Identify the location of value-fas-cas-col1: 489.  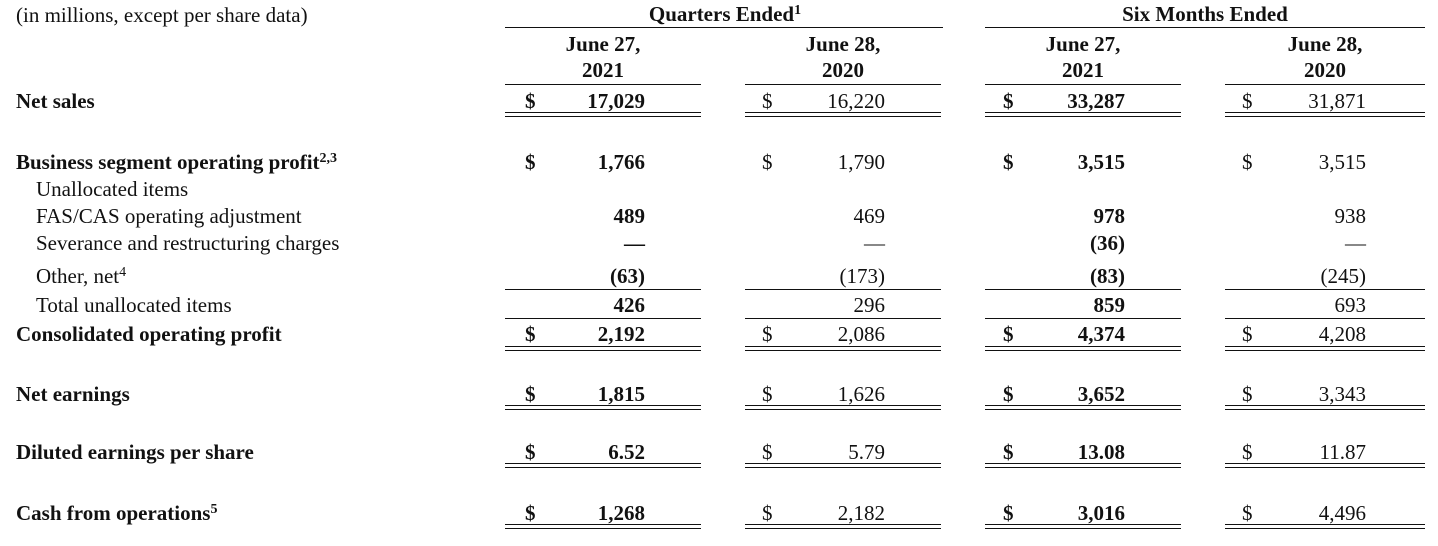
(629, 216).